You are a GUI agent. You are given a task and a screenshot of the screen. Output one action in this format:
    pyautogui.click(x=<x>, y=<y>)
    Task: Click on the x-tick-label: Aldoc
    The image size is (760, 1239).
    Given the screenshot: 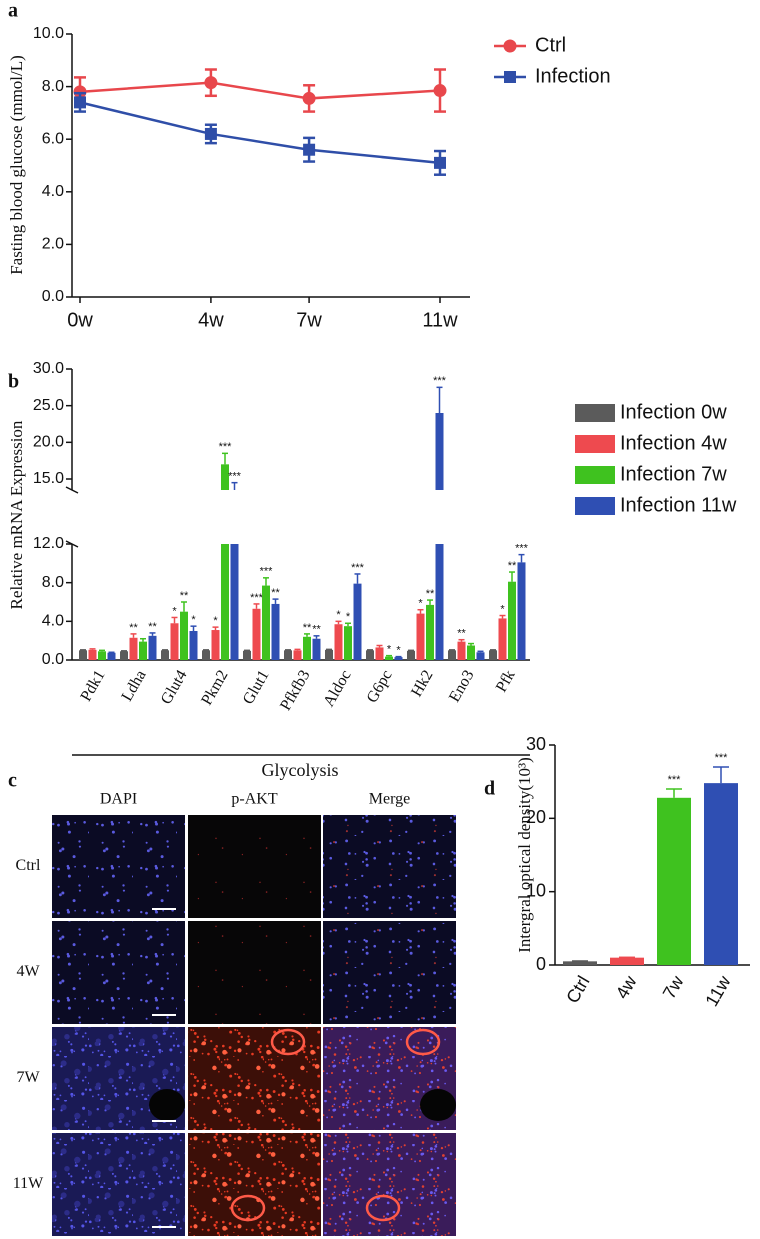 What is the action you would take?
    pyautogui.click(x=337, y=688)
    